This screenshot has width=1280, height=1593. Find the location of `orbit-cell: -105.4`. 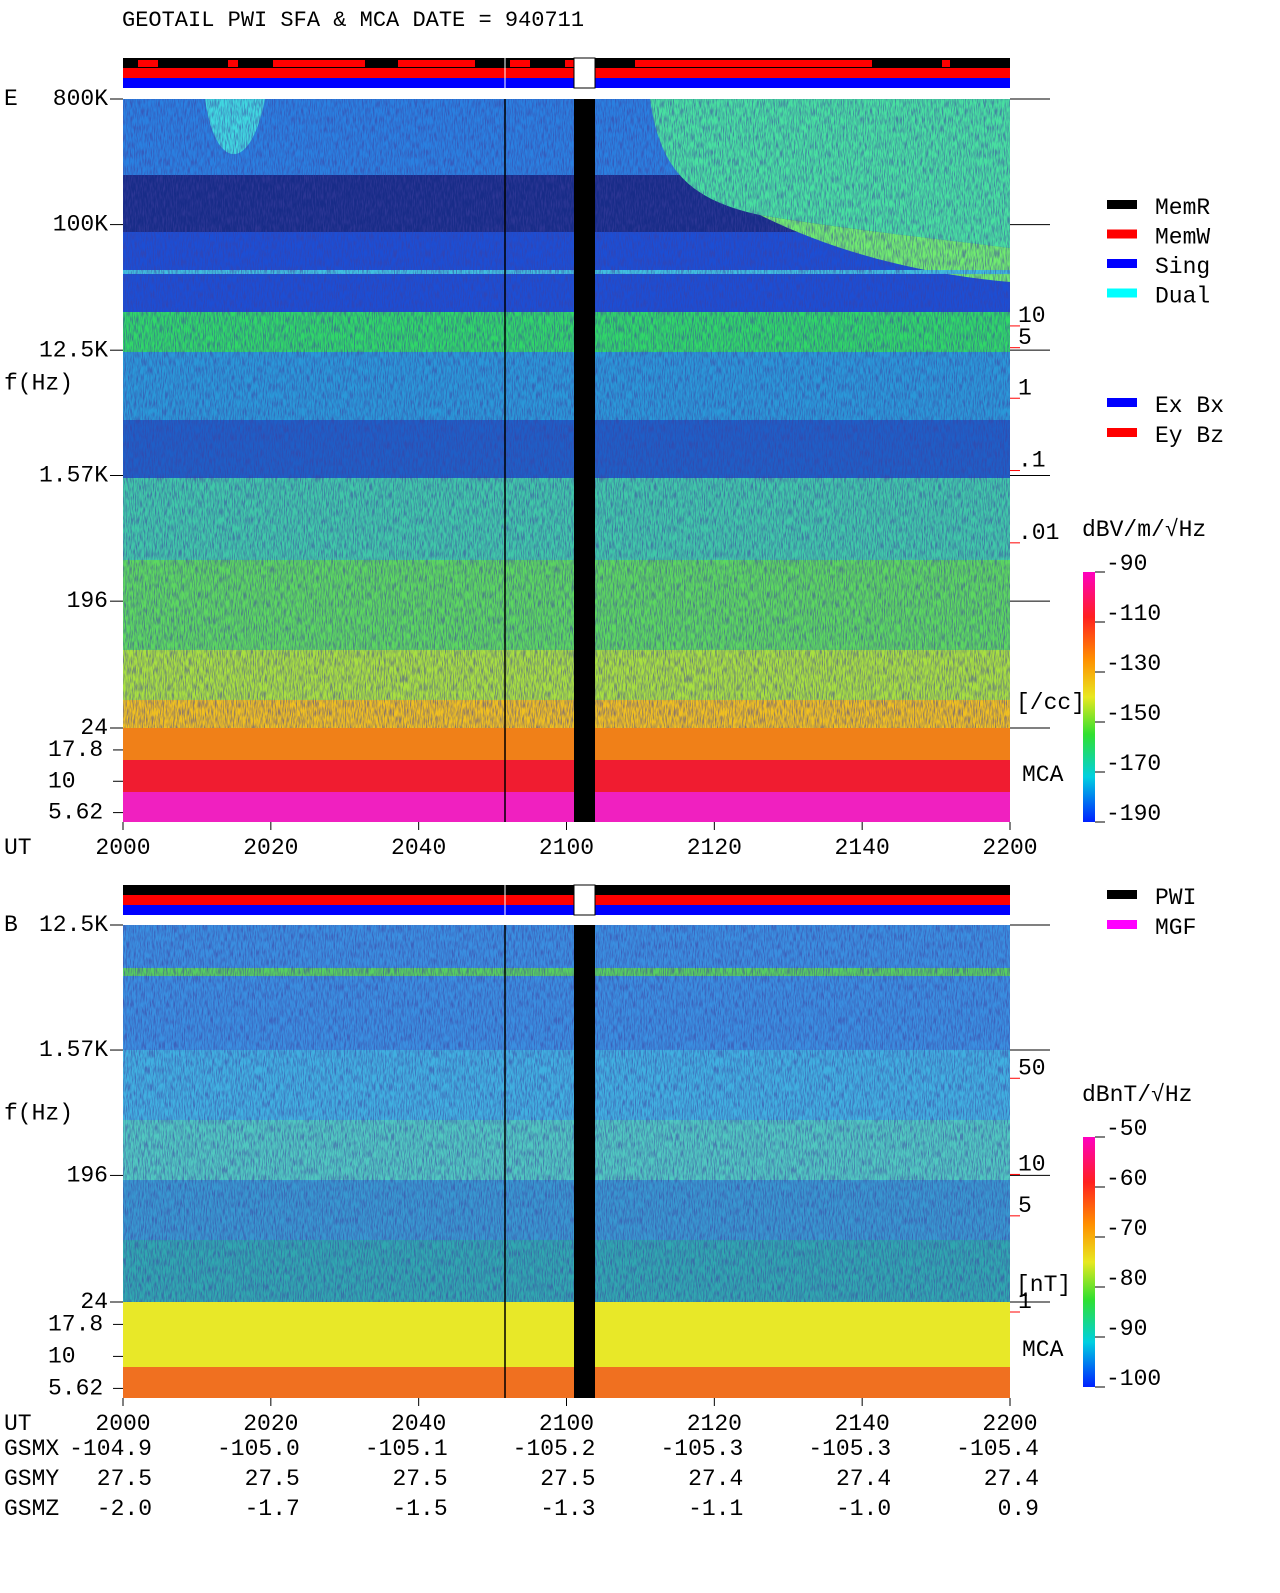

orbit-cell: -105.4 is located at coordinates (997, 1449).